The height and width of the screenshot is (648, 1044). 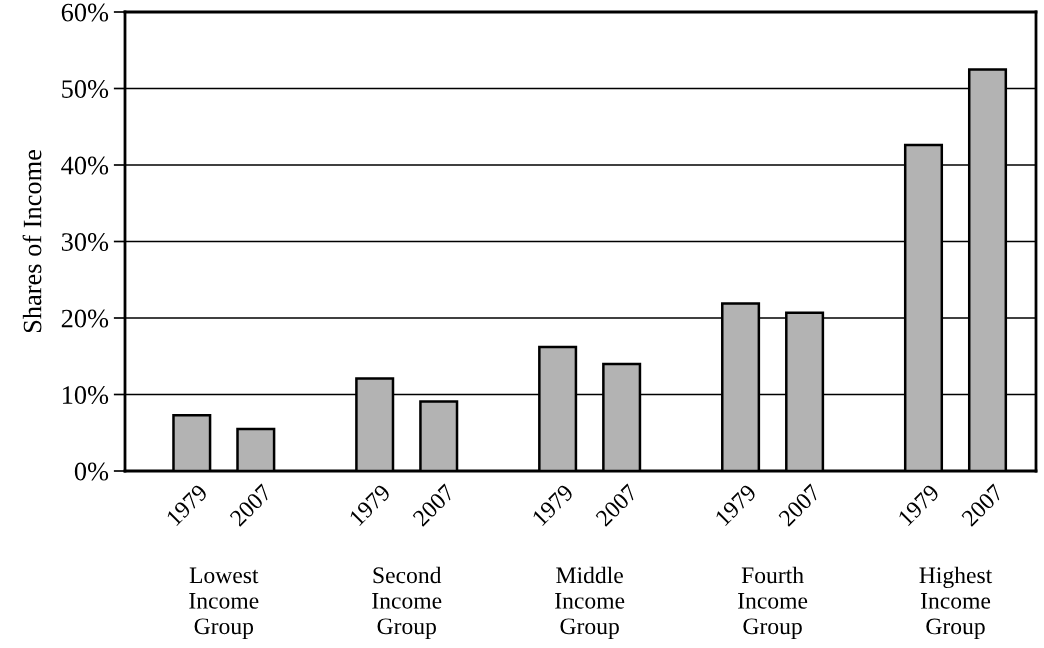 What do you see at coordinates (224, 603) in the screenshot?
I see `x-tick-label: Lowest Income Group` at bounding box center [224, 603].